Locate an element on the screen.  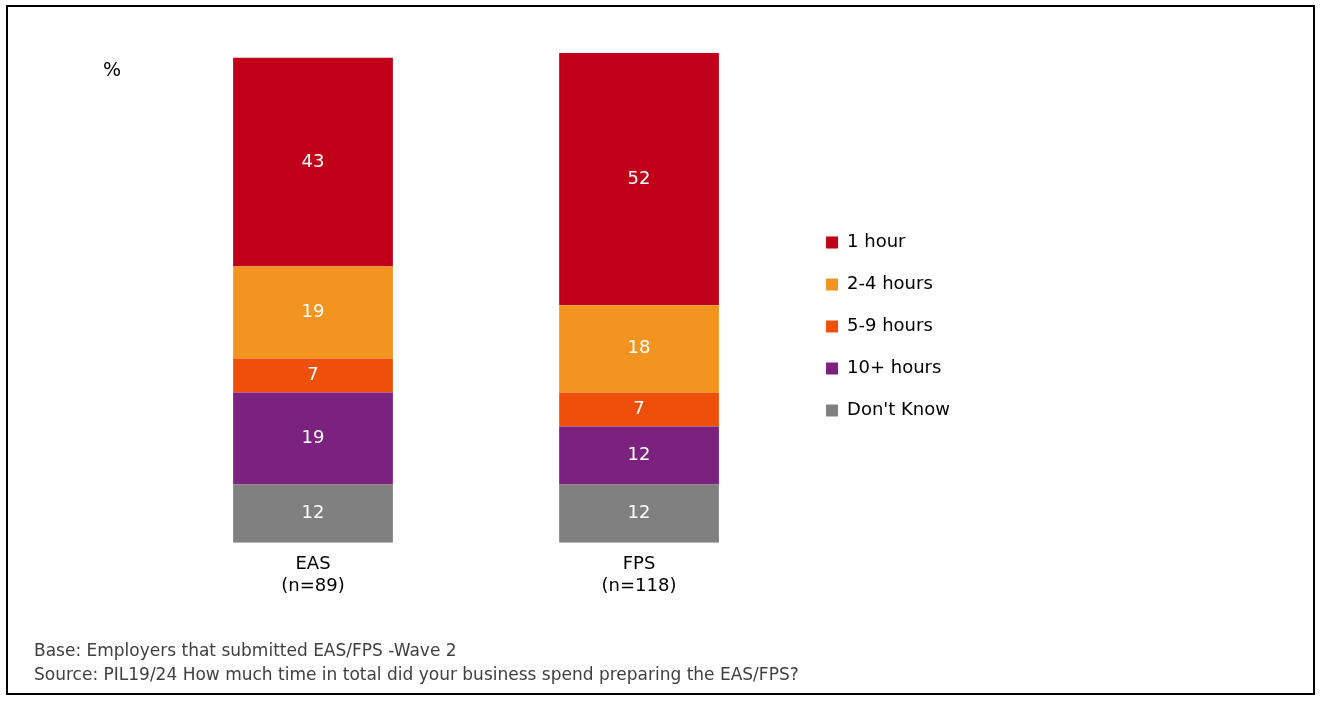
y-axis-title: % is located at coordinates (112, 69).